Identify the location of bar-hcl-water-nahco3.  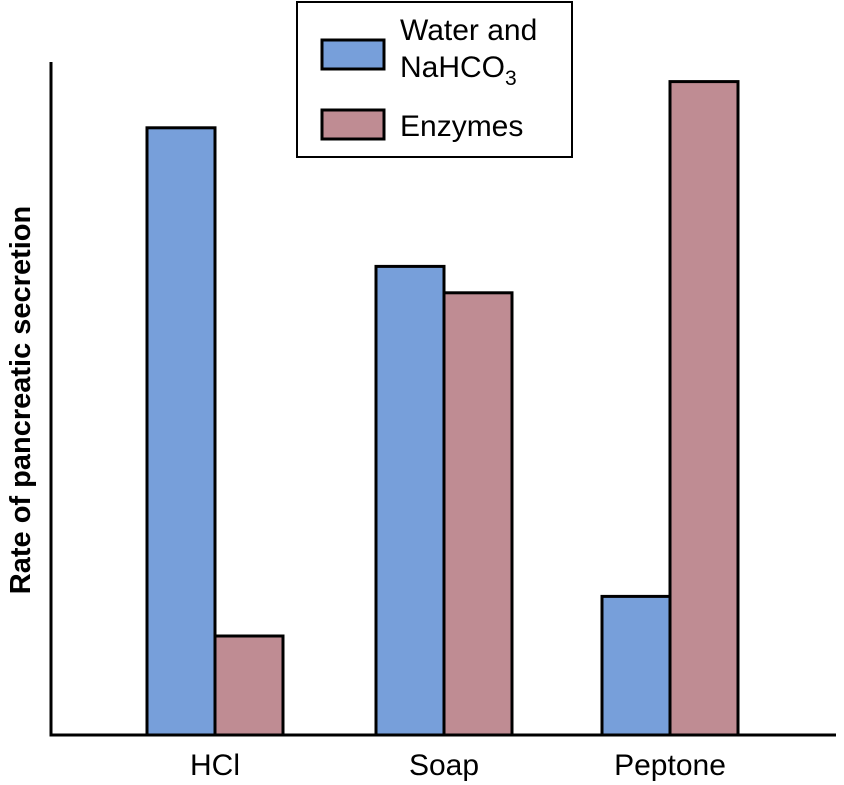
(181, 431).